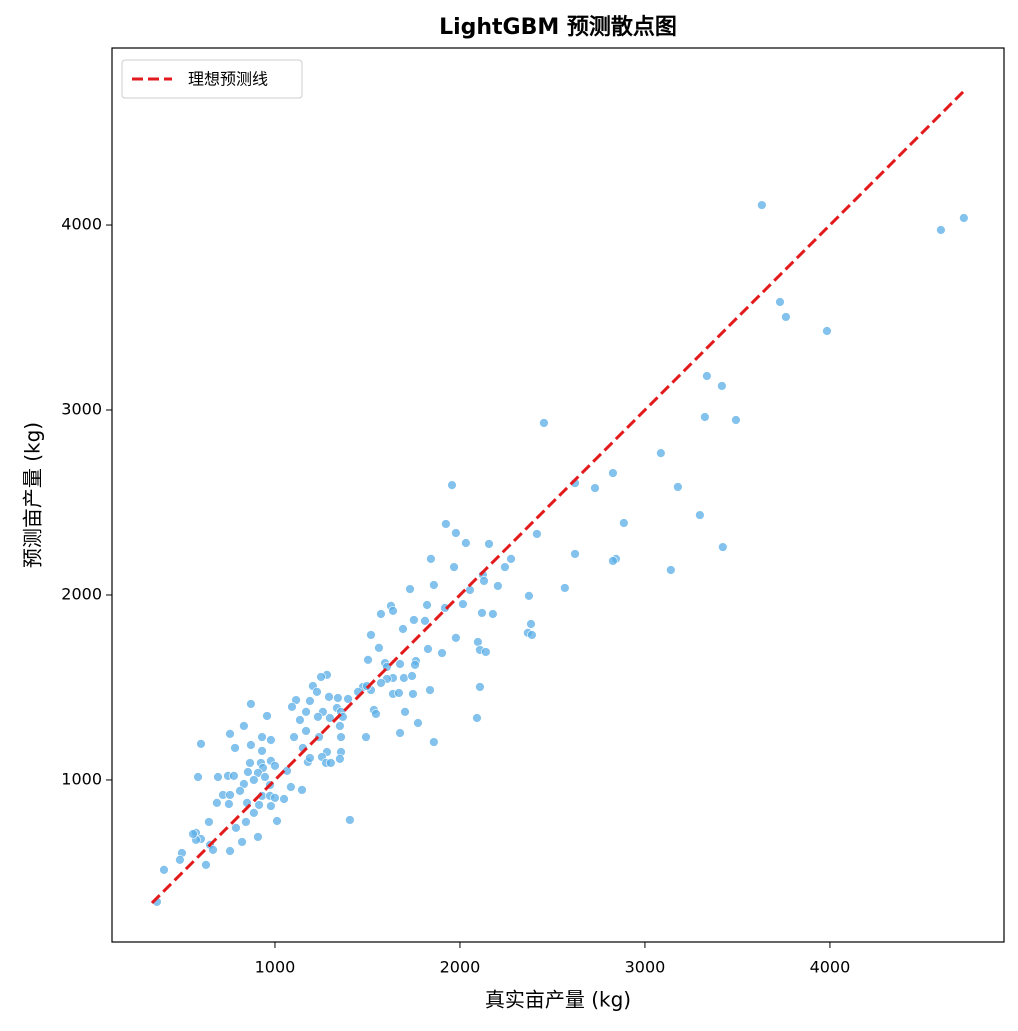  I want to click on y-tick-label: 3000, so click(81, 409).